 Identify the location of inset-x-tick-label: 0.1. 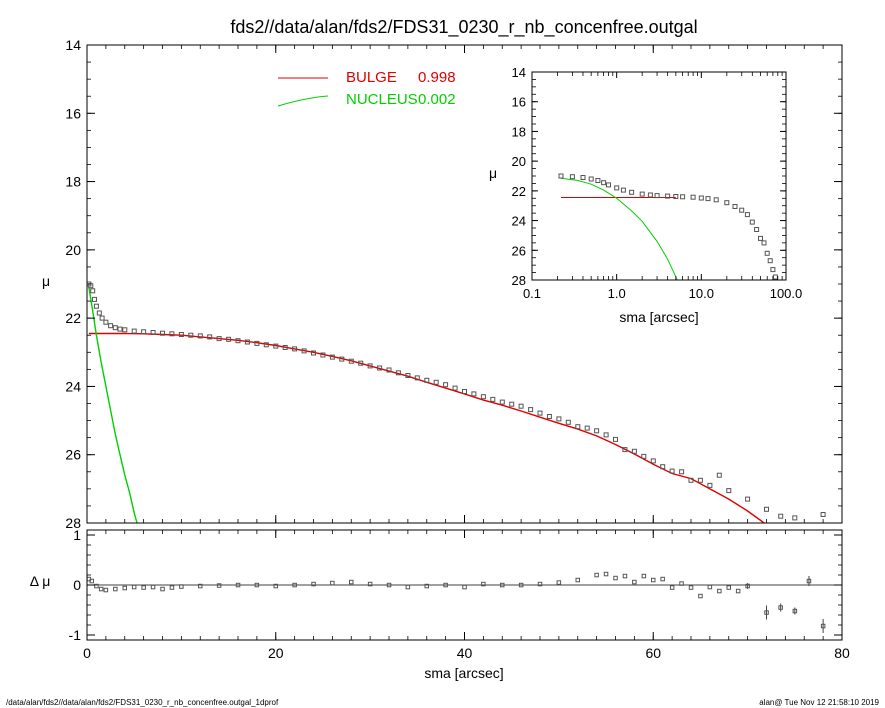
(532, 293).